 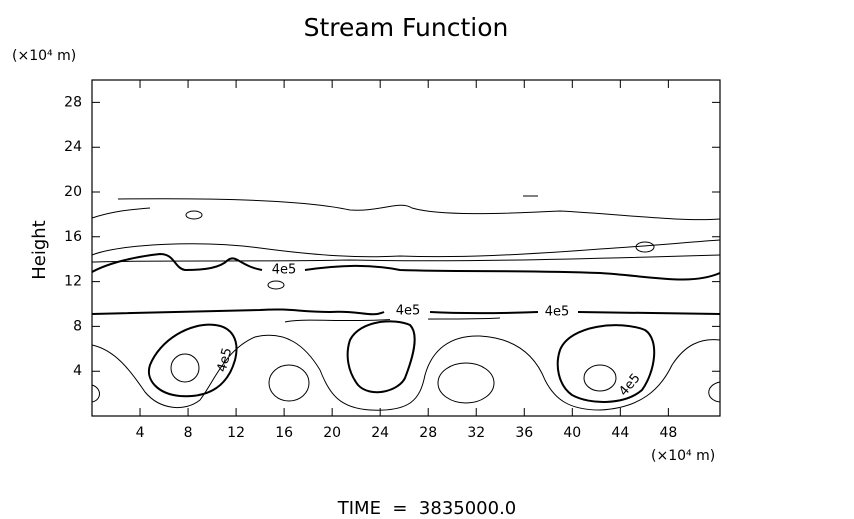 What do you see at coordinates (428, 433) in the screenshot?
I see `x-tick-label: 28` at bounding box center [428, 433].